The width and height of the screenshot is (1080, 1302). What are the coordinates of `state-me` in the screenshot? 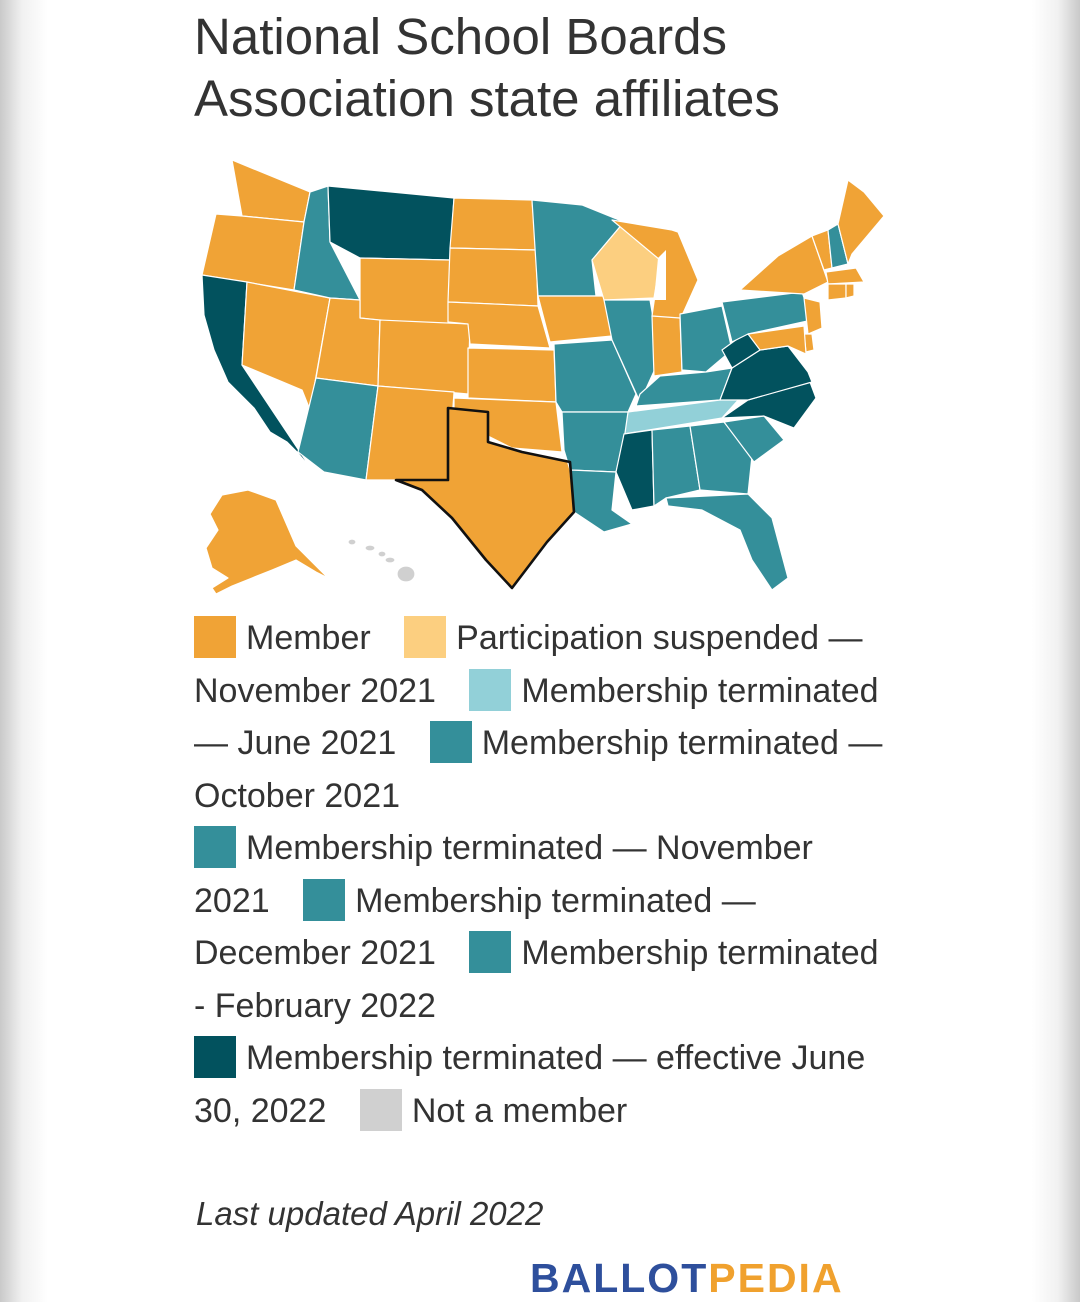 It's located at (861, 222).